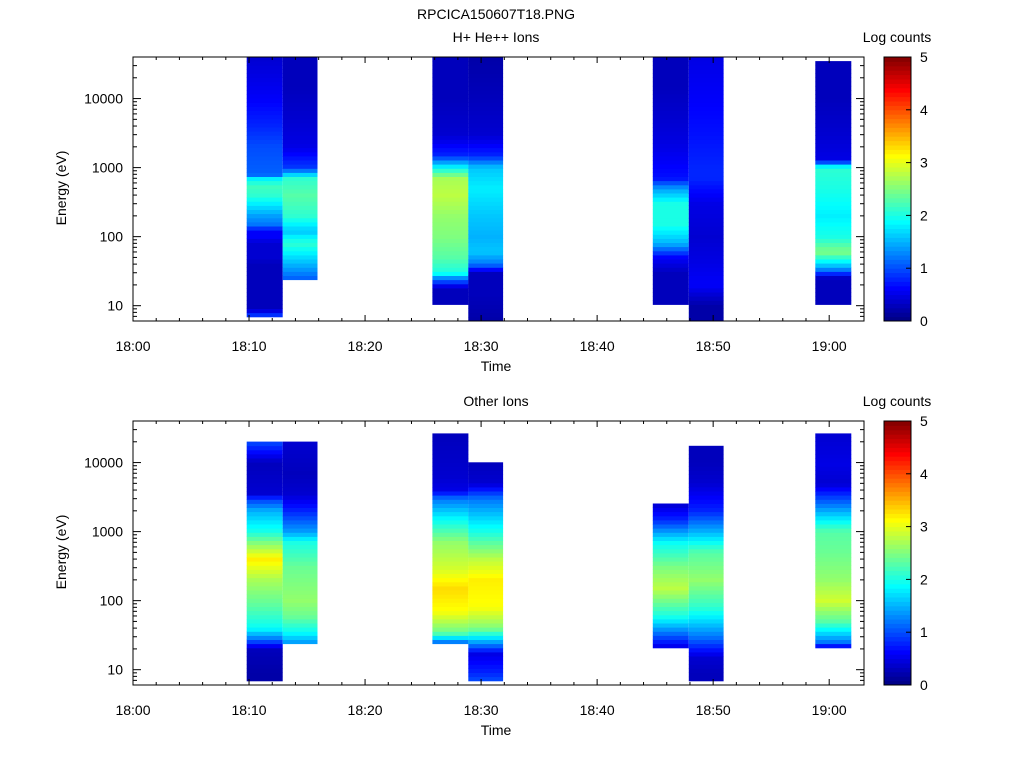 The image size is (1024, 768). I want to click on x-tick-label: 18:00, so click(132, 346).